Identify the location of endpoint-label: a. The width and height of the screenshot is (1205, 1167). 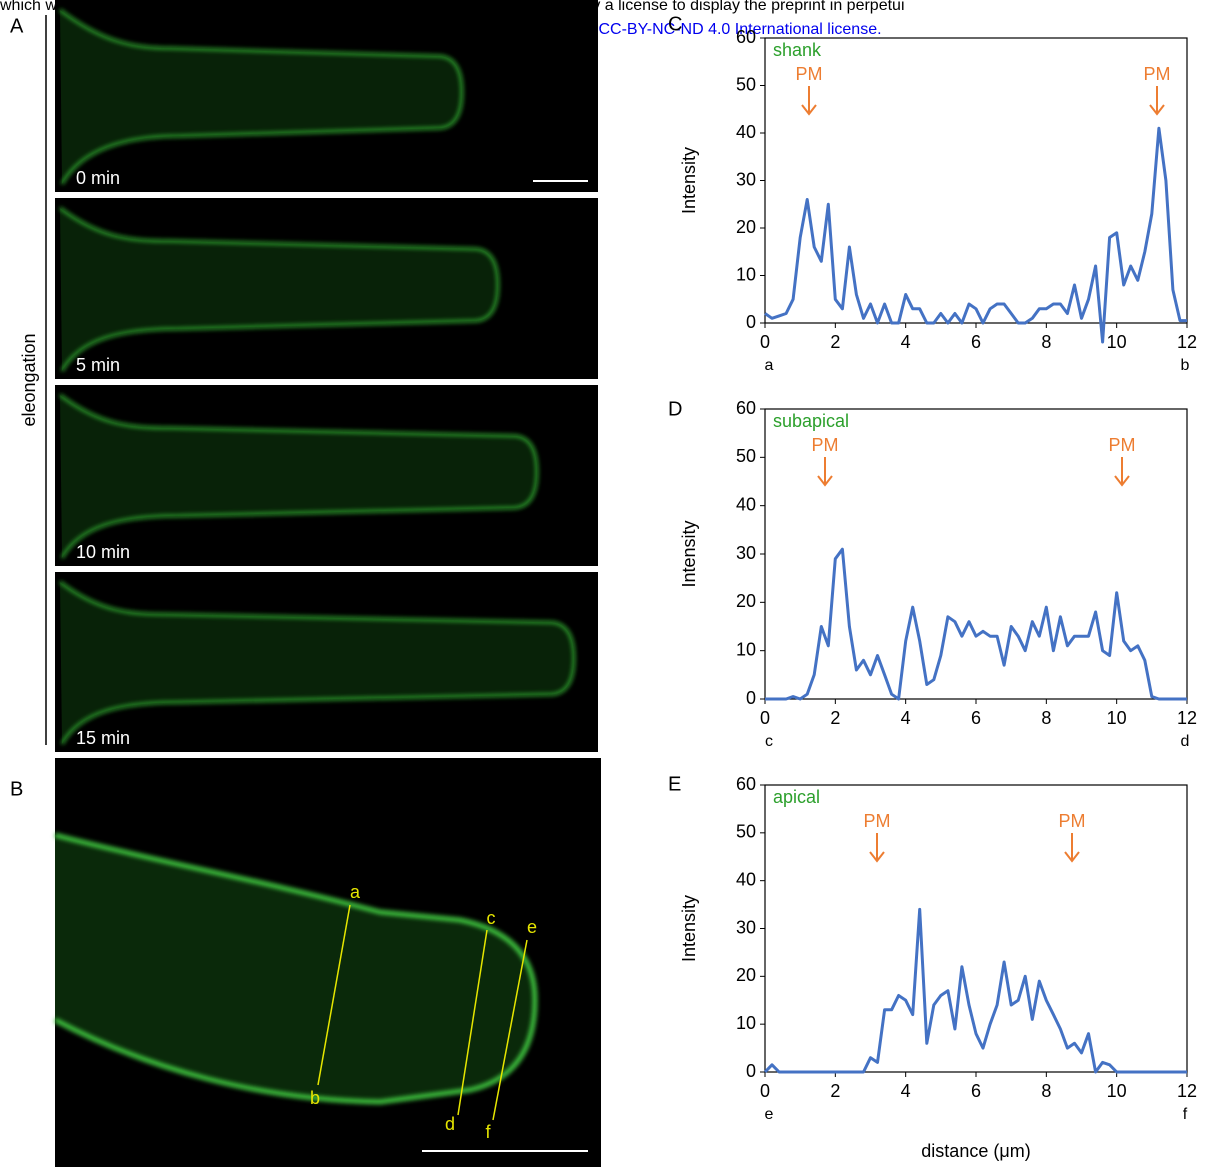
(769, 365).